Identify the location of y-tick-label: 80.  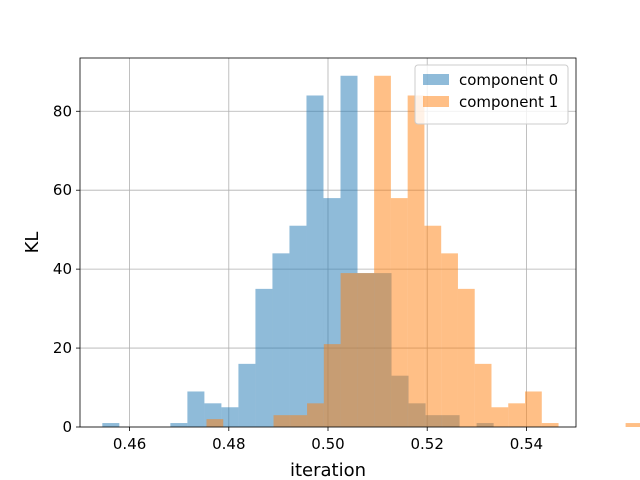
(62, 111).